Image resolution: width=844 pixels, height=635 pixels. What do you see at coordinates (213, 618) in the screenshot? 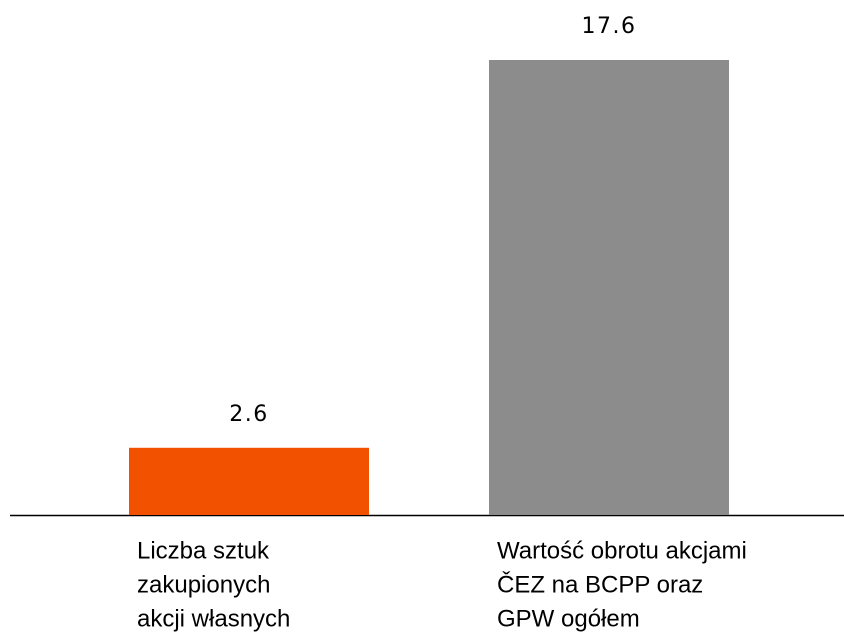
I see `category-label: akcji własnych` at bounding box center [213, 618].